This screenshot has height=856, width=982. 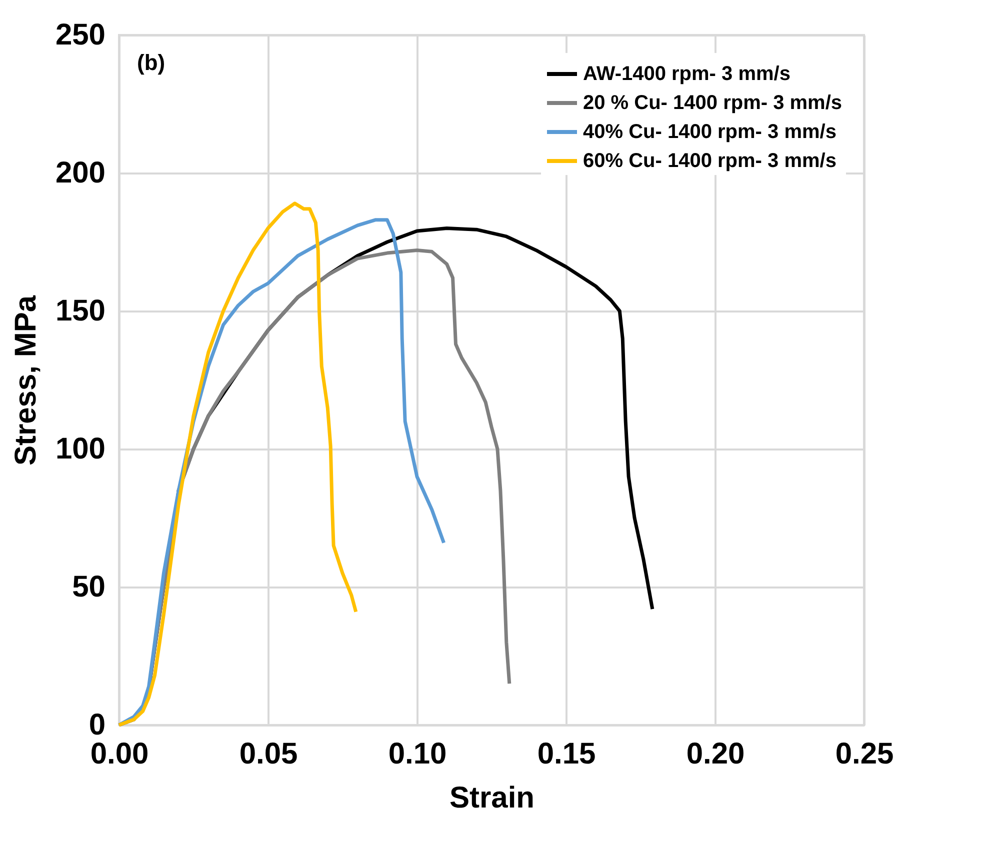 What do you see at coordinates (715, 754) in the screenshot?
I see `x-tick-label: 0.20` at bounding box center [715, 754].